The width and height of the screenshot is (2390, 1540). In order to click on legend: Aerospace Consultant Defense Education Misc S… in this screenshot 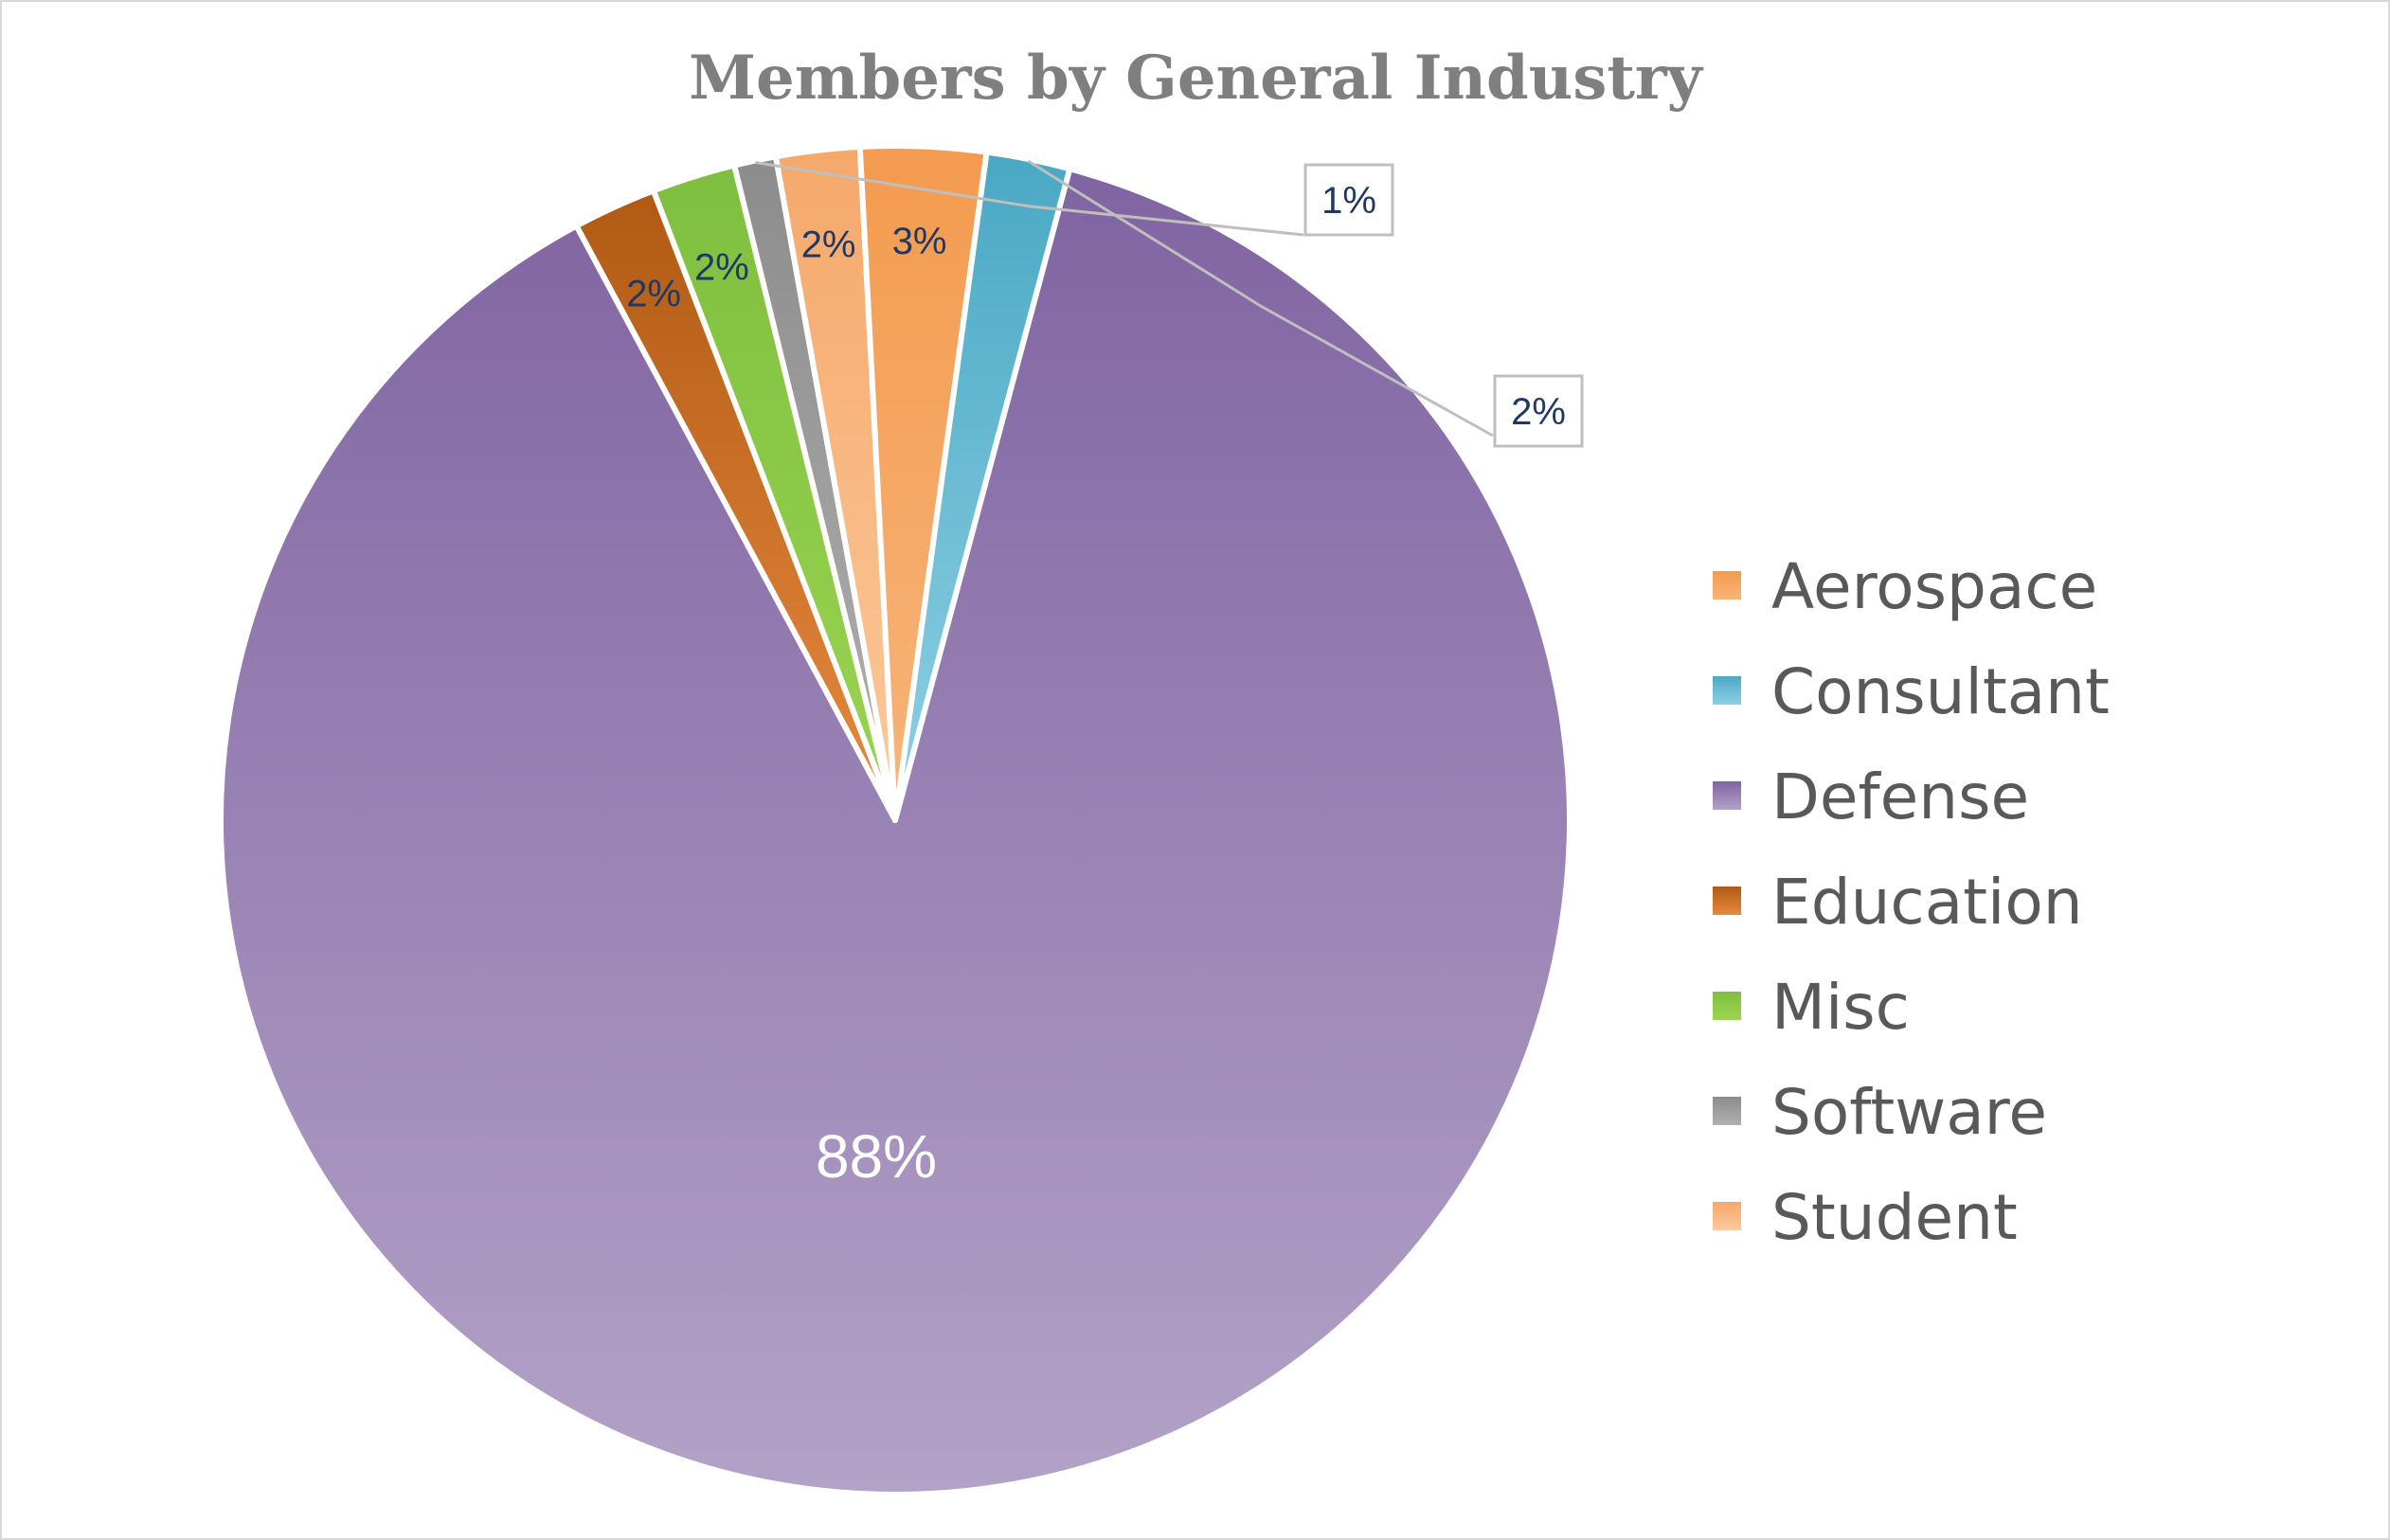, I will do `click(1911, 902)`.